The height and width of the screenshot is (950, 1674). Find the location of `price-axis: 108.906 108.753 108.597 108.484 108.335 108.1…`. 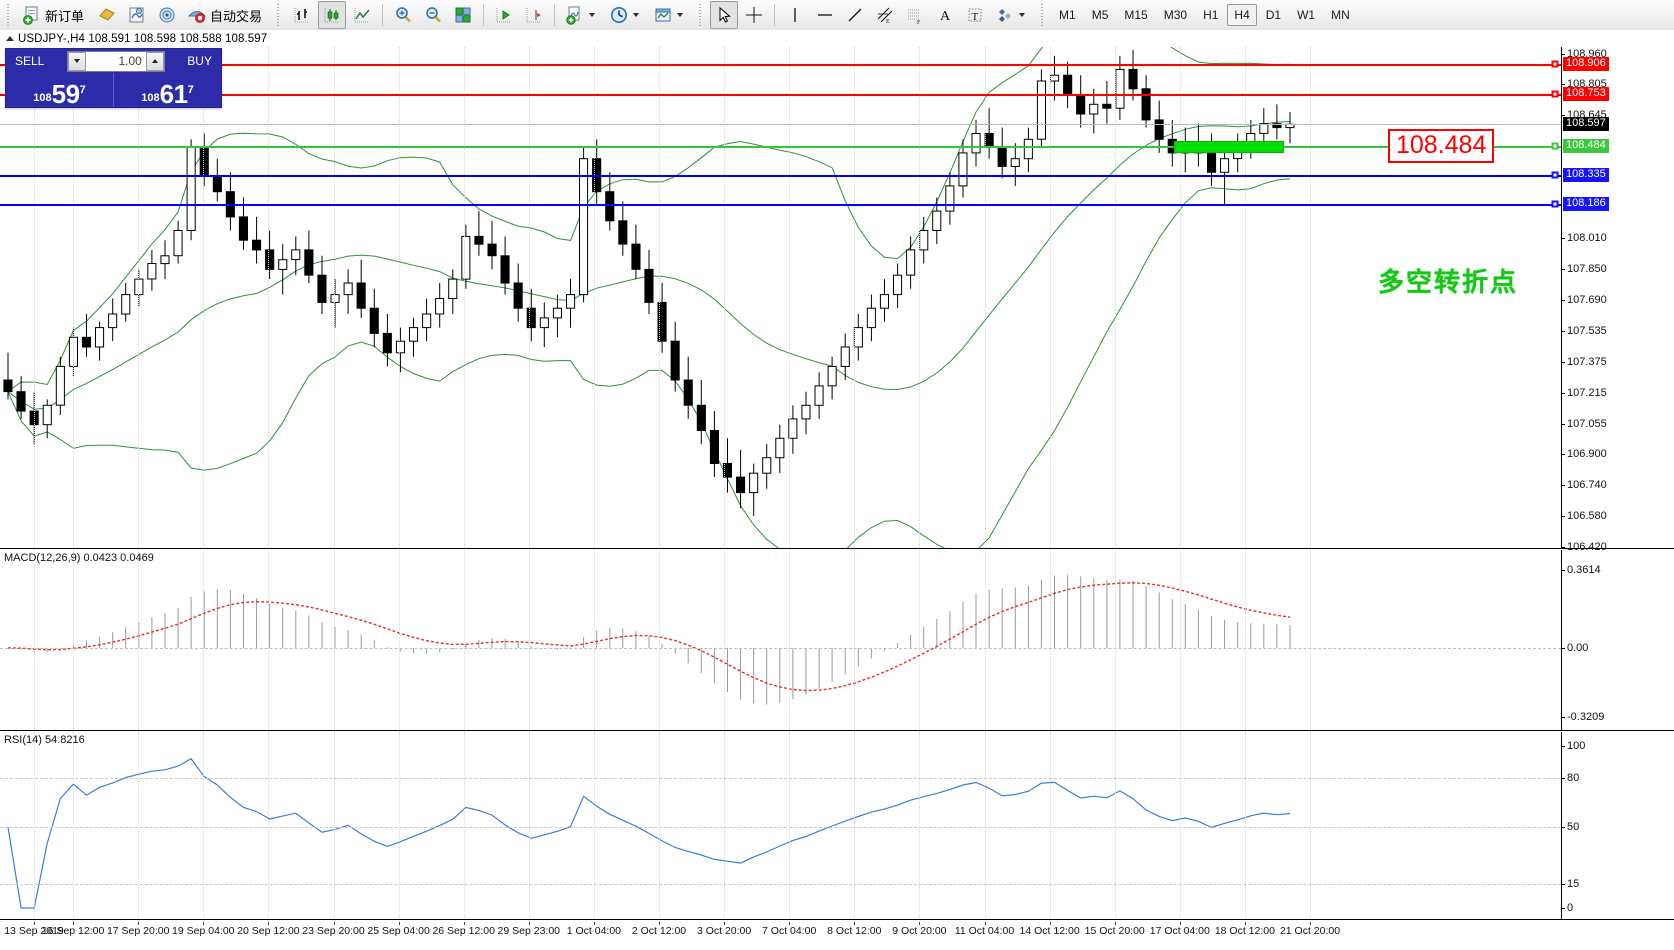

price-axis: 108.906 108.753 108.597 108.484 108.335 108.1… is located at coordinates (1617, 300).